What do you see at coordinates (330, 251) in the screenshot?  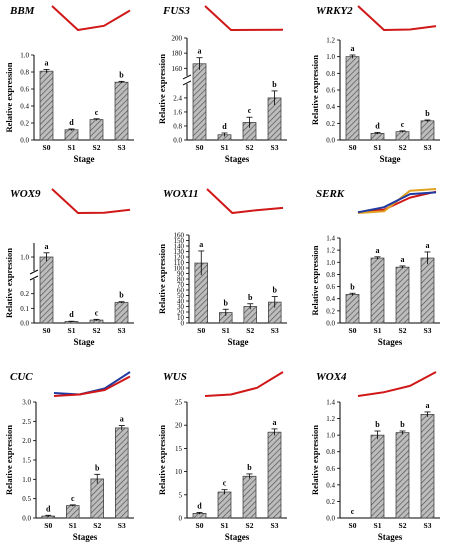 I see `y-tick-label: 1.2` at bounding box center [330, 251].